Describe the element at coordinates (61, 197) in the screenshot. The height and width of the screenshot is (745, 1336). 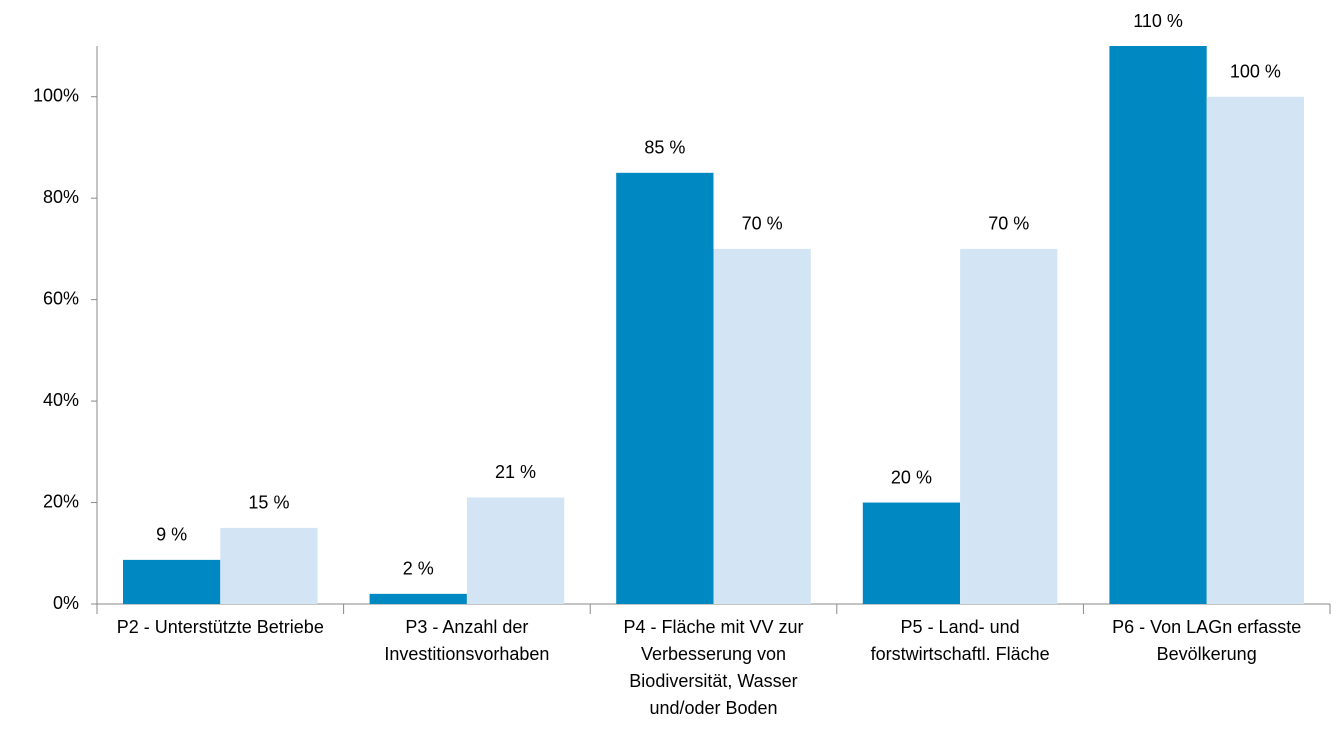
I see `y-tick-label: 80%` at that location.